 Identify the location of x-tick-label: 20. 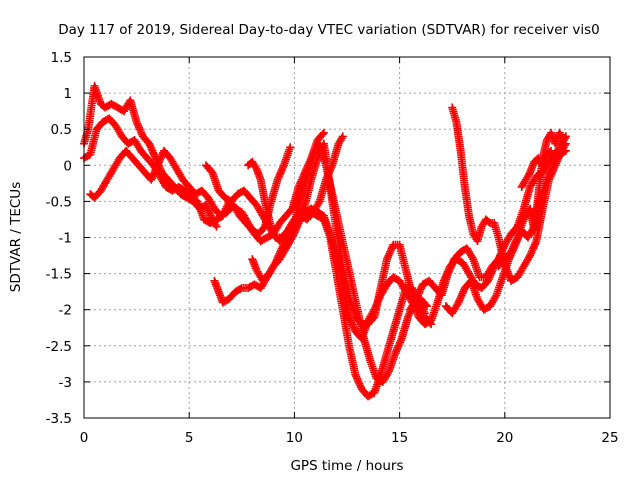
(504, 438).